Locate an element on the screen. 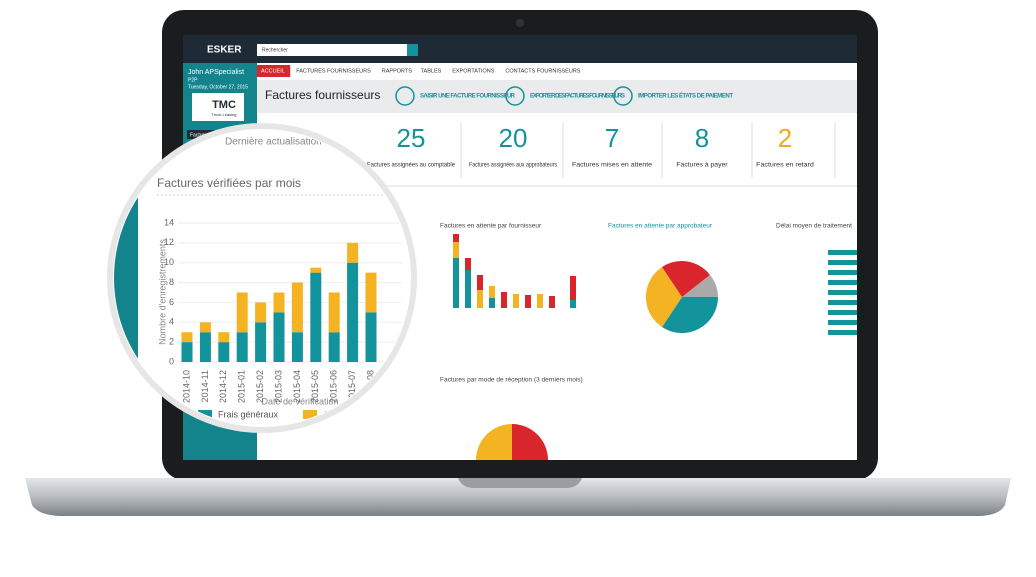  x-tick-label: 2015-02 is located at coordinates (260, 386).